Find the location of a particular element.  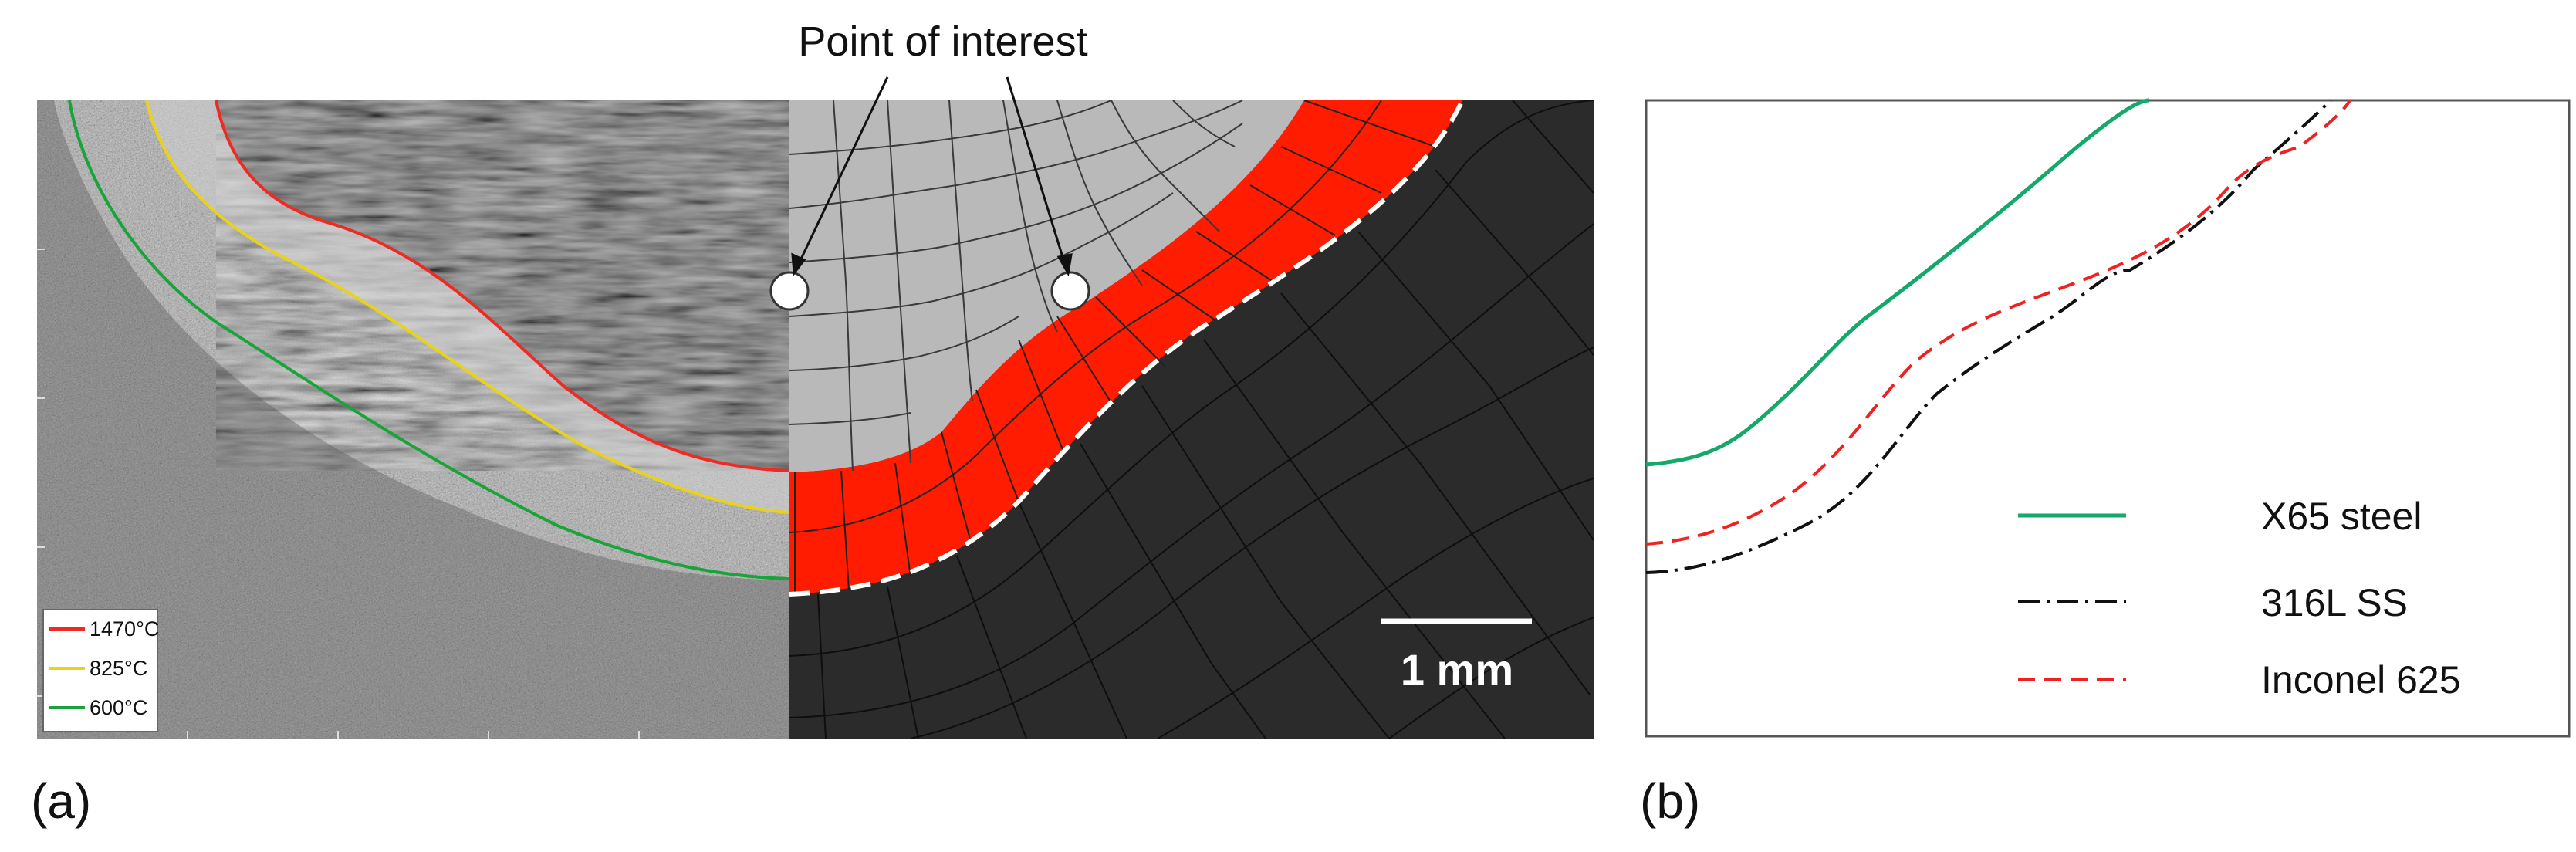

legend-label-x65: X65 steel is located at coordinates (2341, 516).